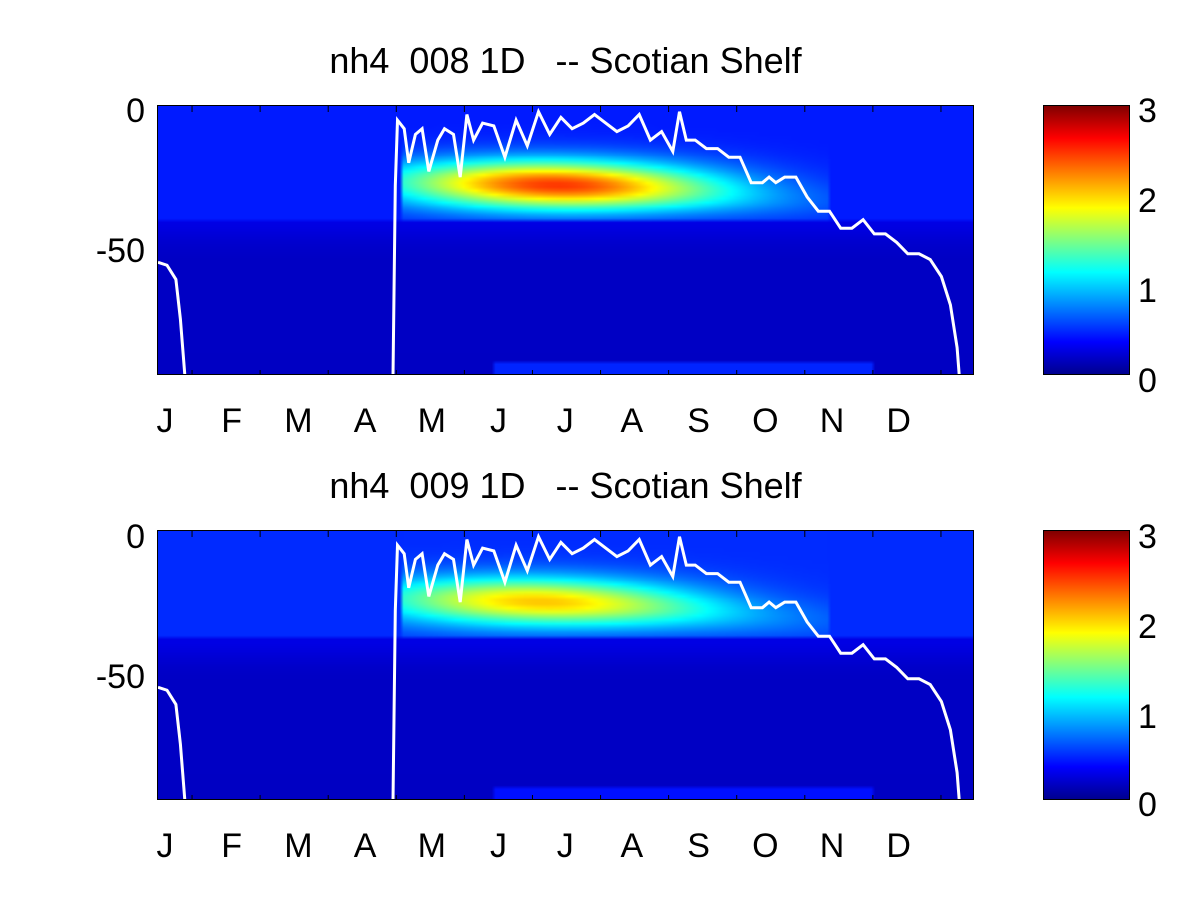 The height and width of the screenshot is (900, 1202). Describe the element at coordinates (565, 60) in the screenshot. I see `chart-title: nh4 008 1D -- Scotian Shelf` at that location.